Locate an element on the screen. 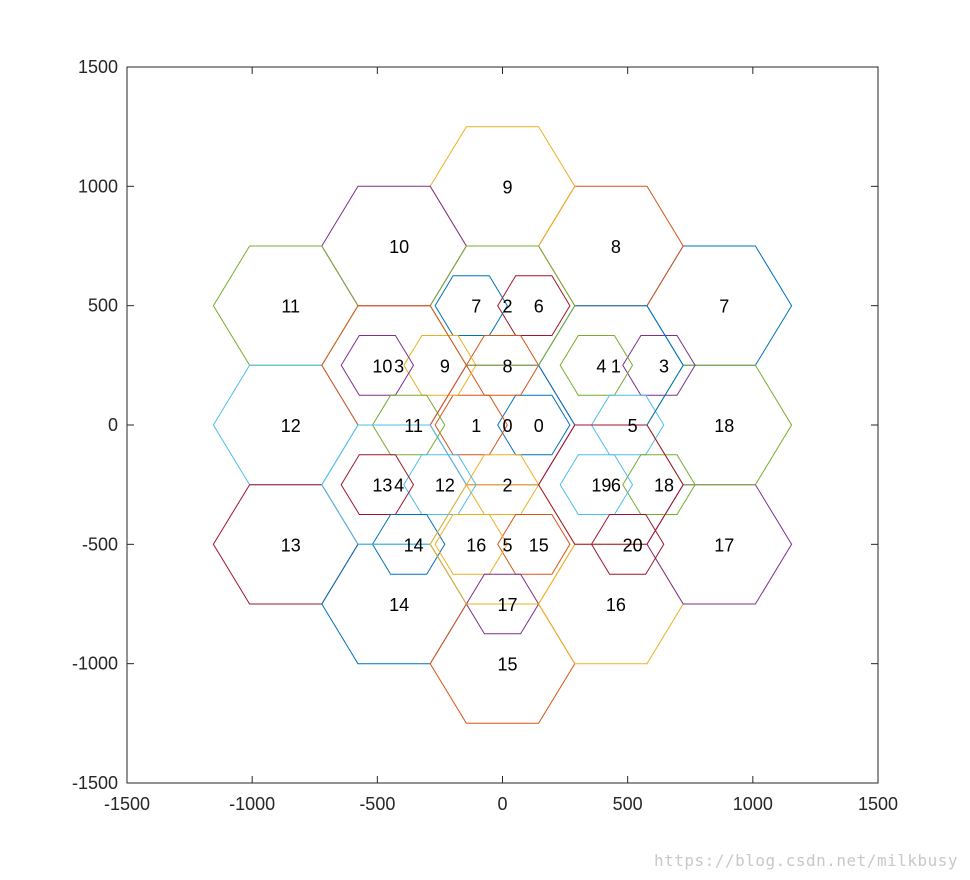 This screenshot has height=880, width=970. small-cell-label: 20 is located at coordinates (633, 545).